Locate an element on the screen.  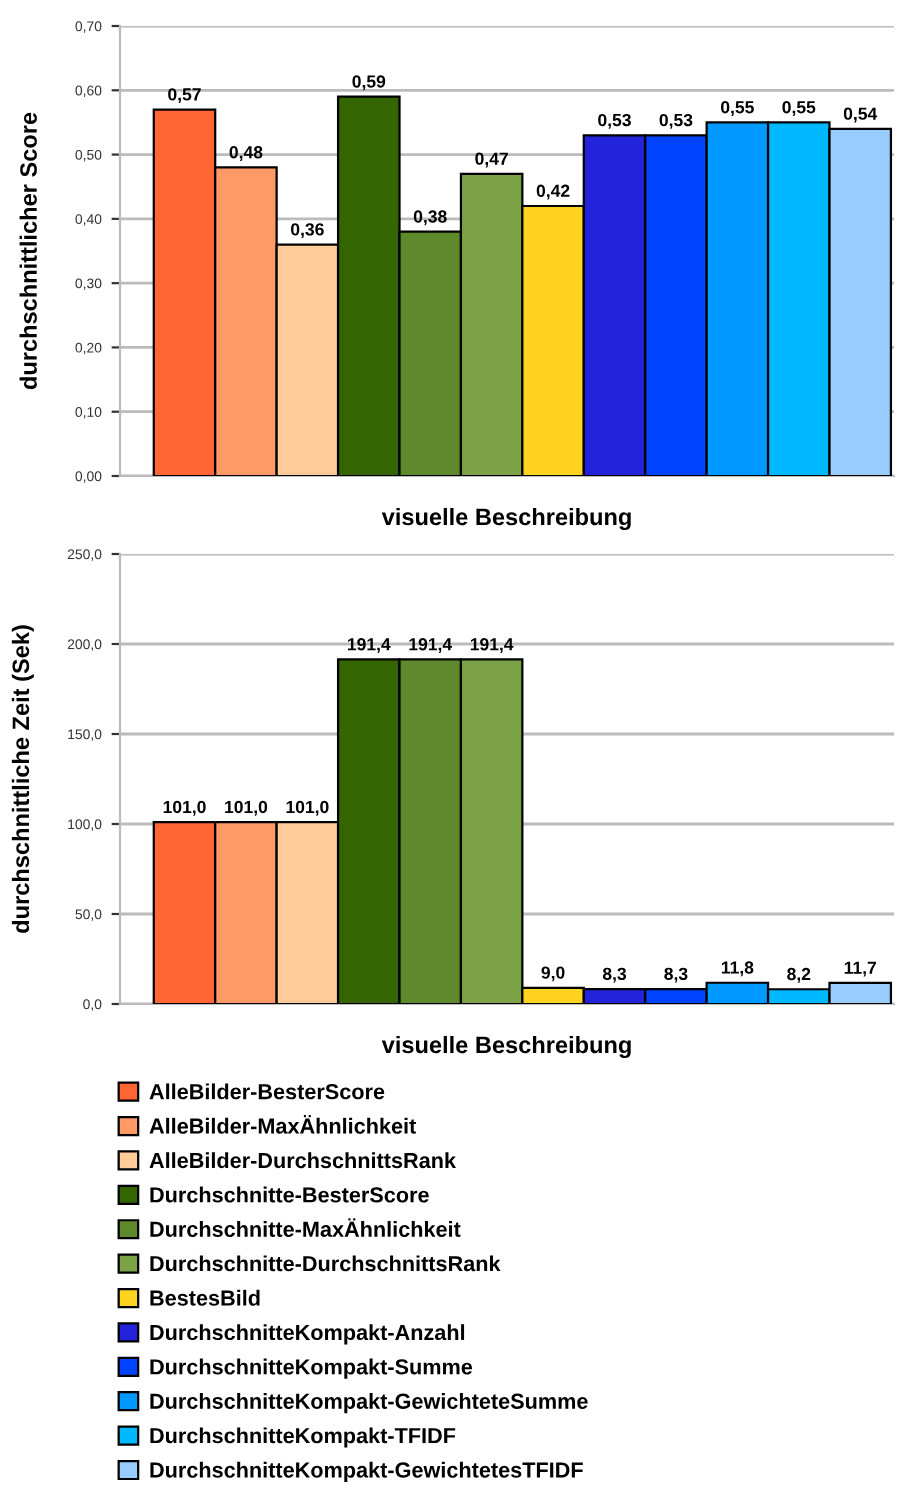
legend-label: Durchschnitte-MaxÄhnlichkeit is located at coordinates (305, 1227).